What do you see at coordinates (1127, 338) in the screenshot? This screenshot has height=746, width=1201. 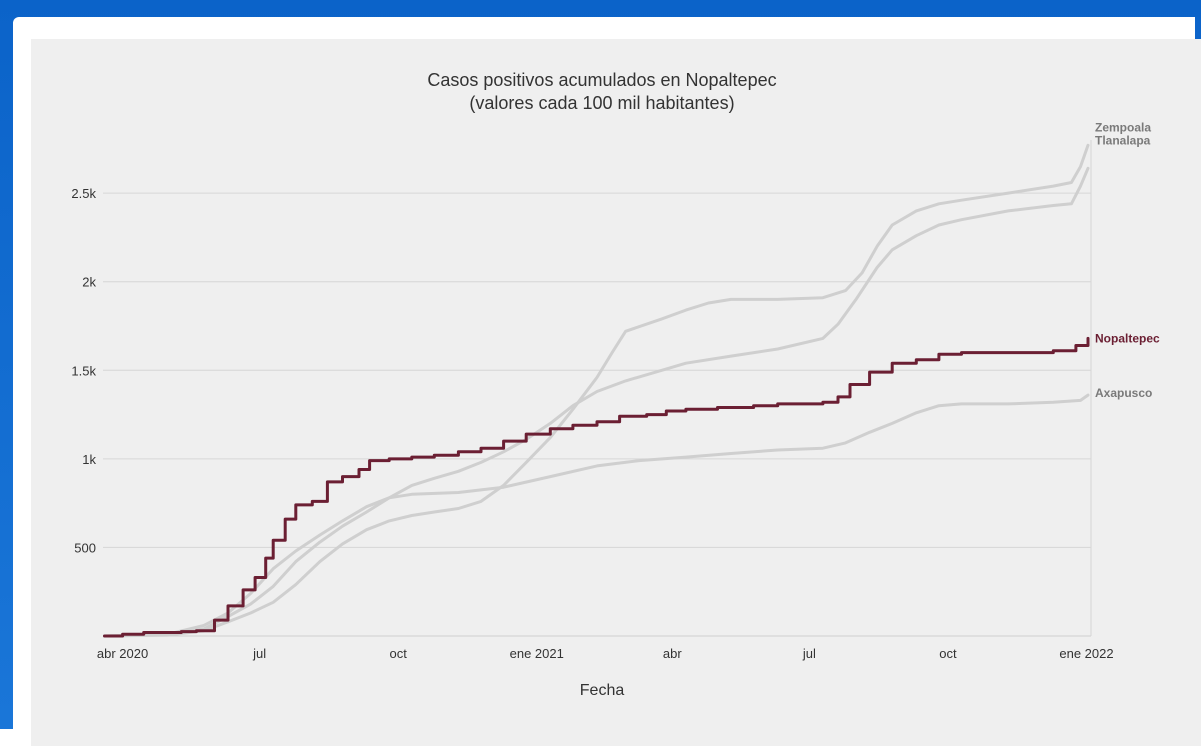 I see `series-label-nopaltepec: Nopaltepec` at bounding box center [1127, 338].